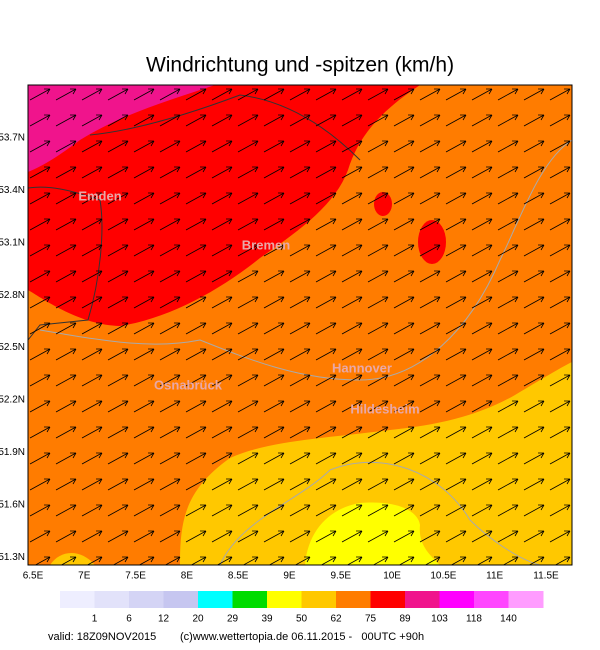  I want to click on lon-label: 7E, so click(84, 576).